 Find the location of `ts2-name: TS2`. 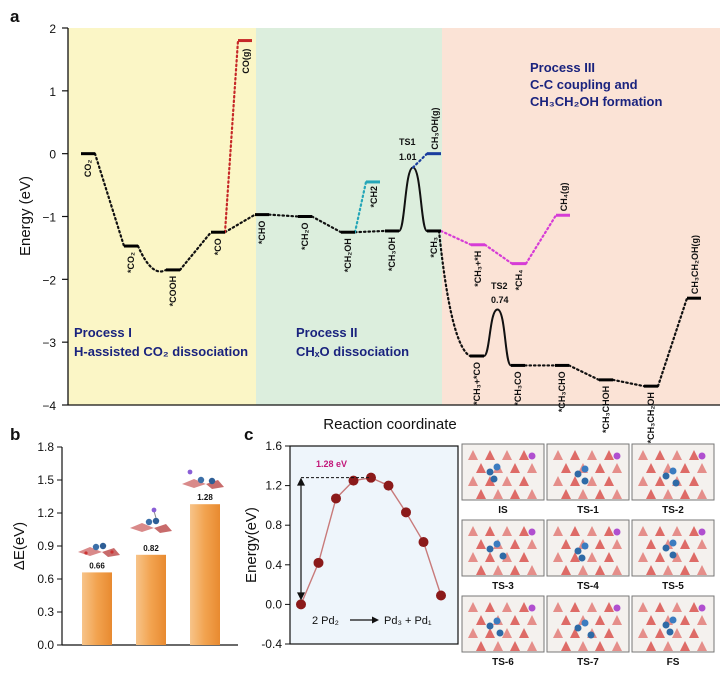

ts2-name: TS2 is located at coordinates (499, 286).